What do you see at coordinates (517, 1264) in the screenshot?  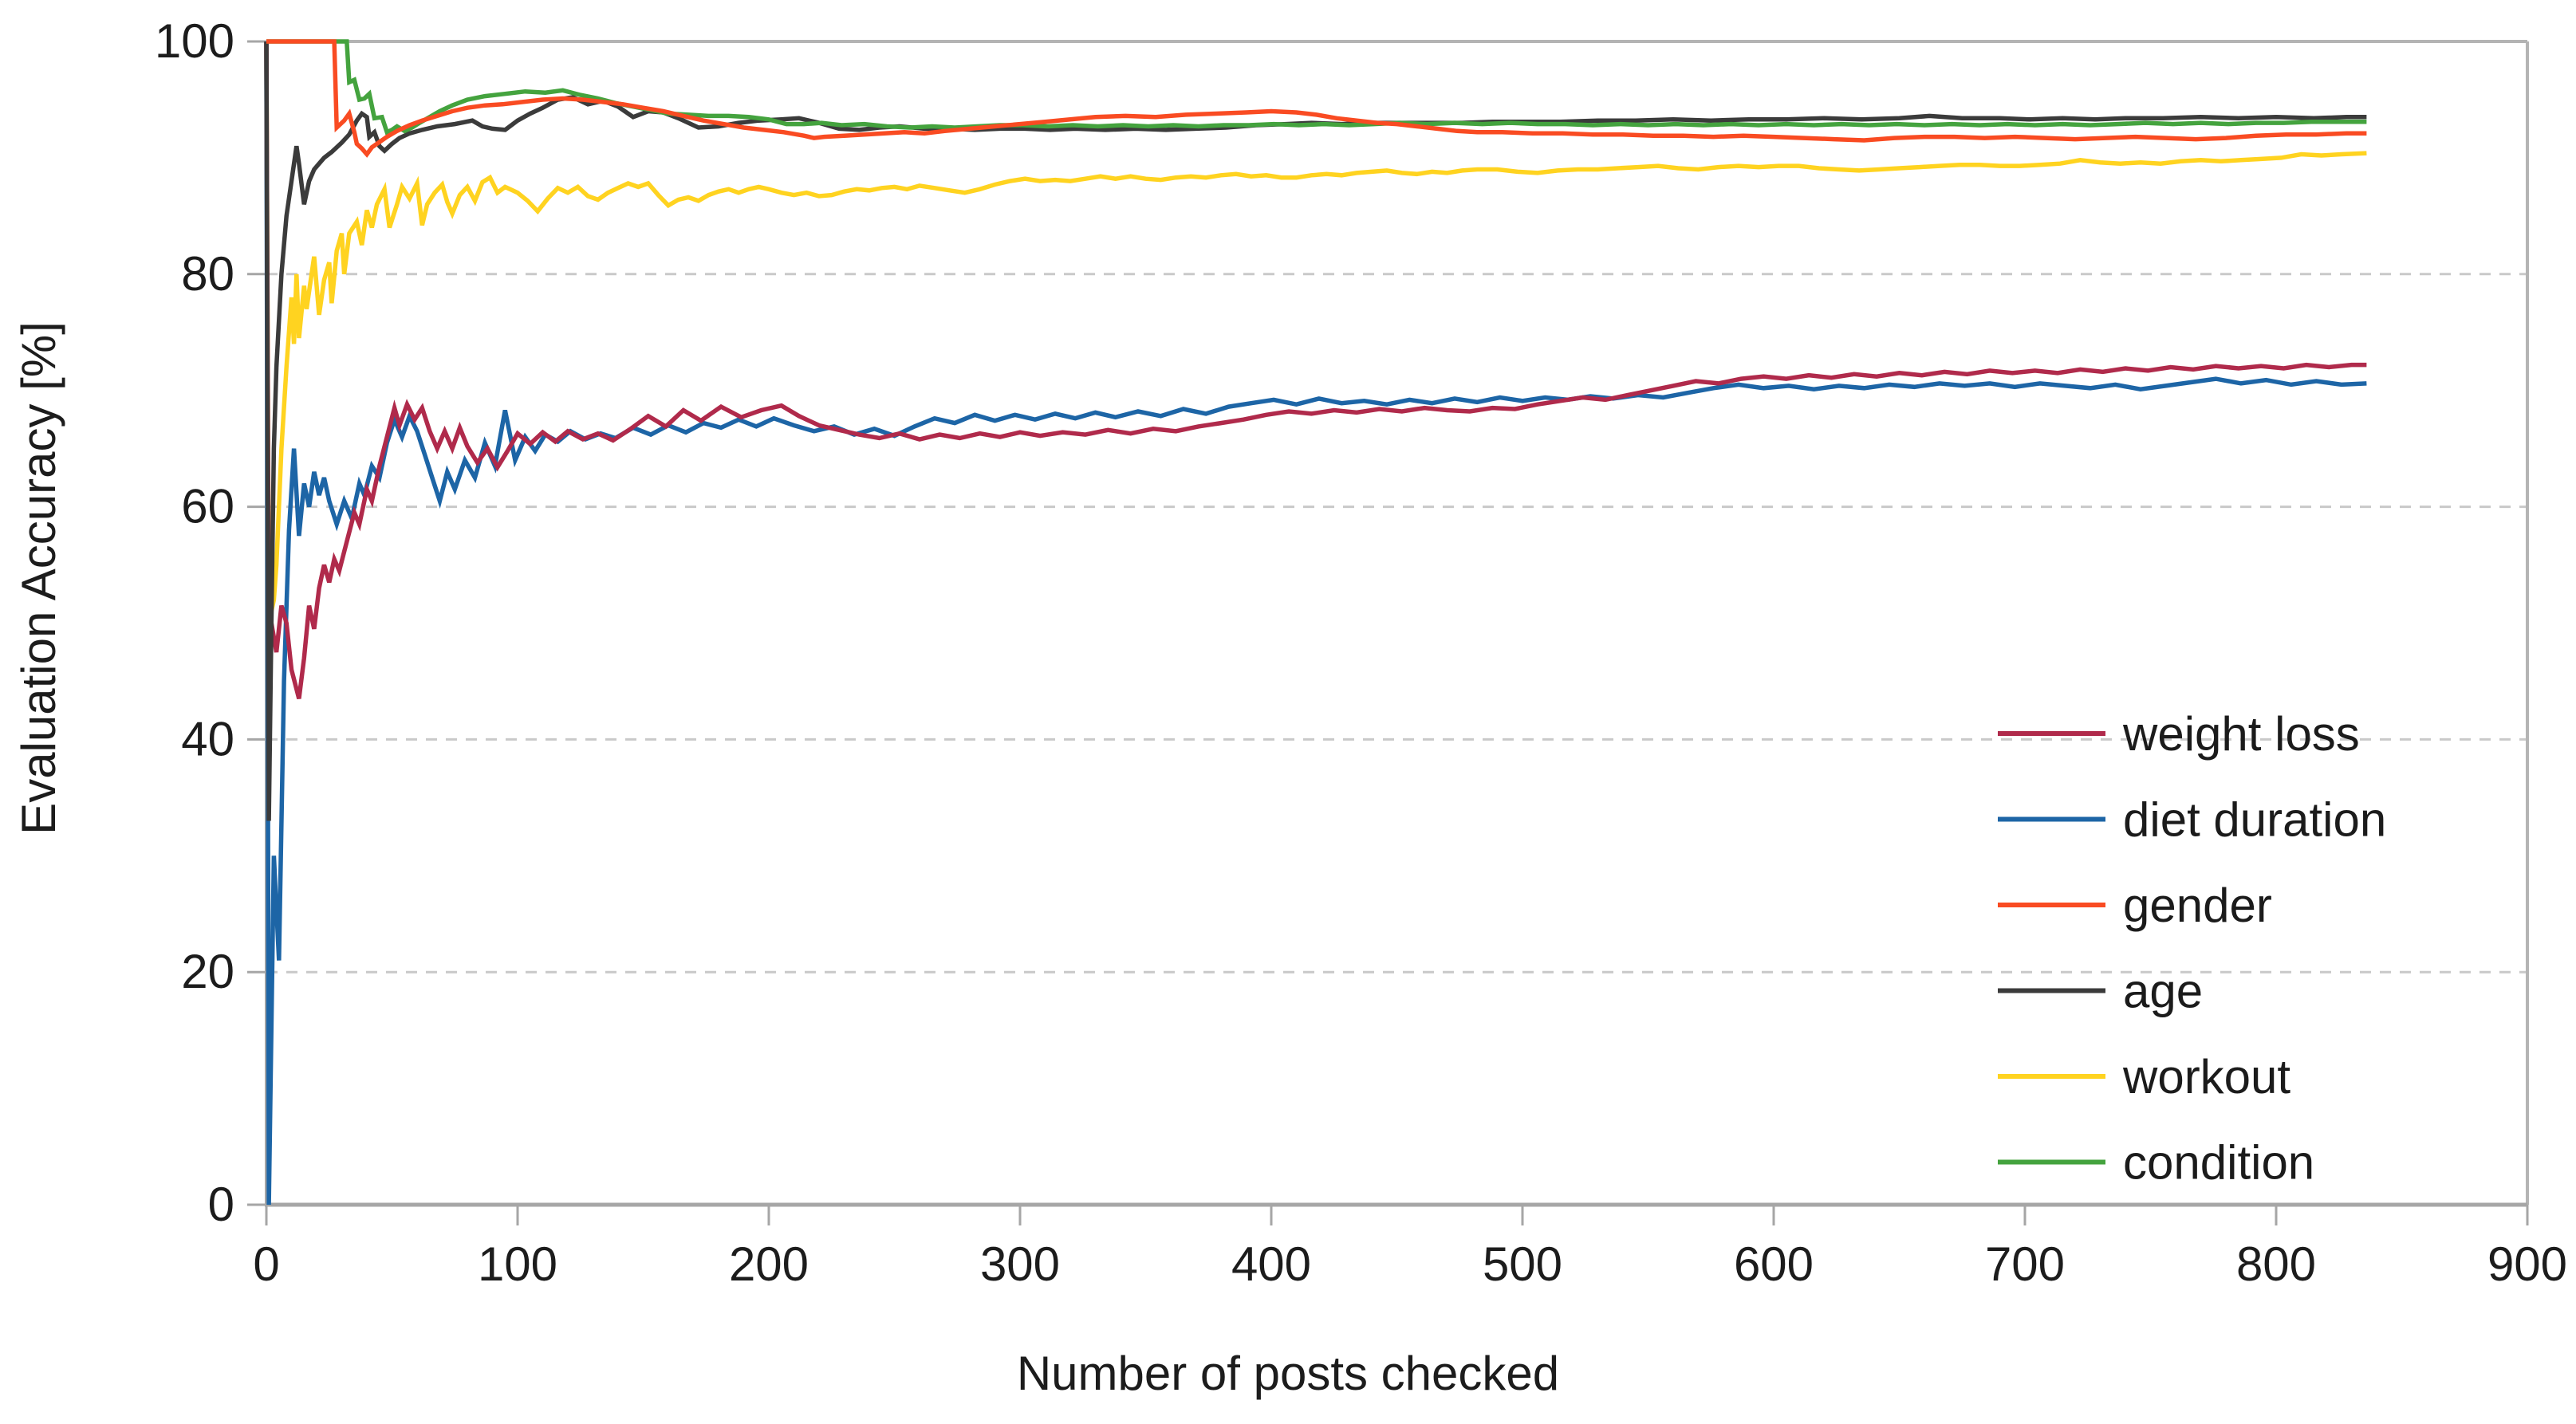 I see `x-tick-label-100: 100` at bounding box center [517, 1264].